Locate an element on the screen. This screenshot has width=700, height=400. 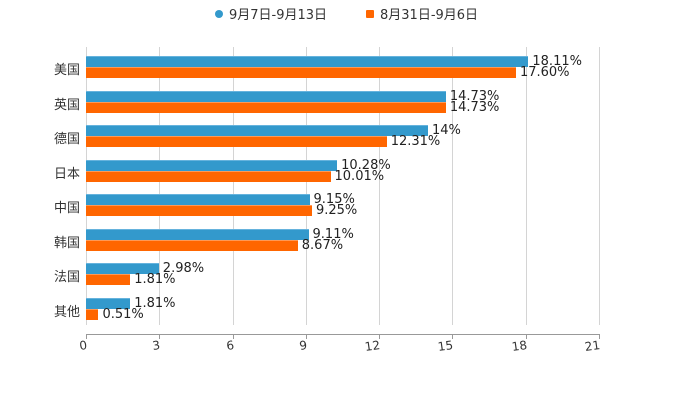
data-label: 9.25% is located at coordinates (336, 210).